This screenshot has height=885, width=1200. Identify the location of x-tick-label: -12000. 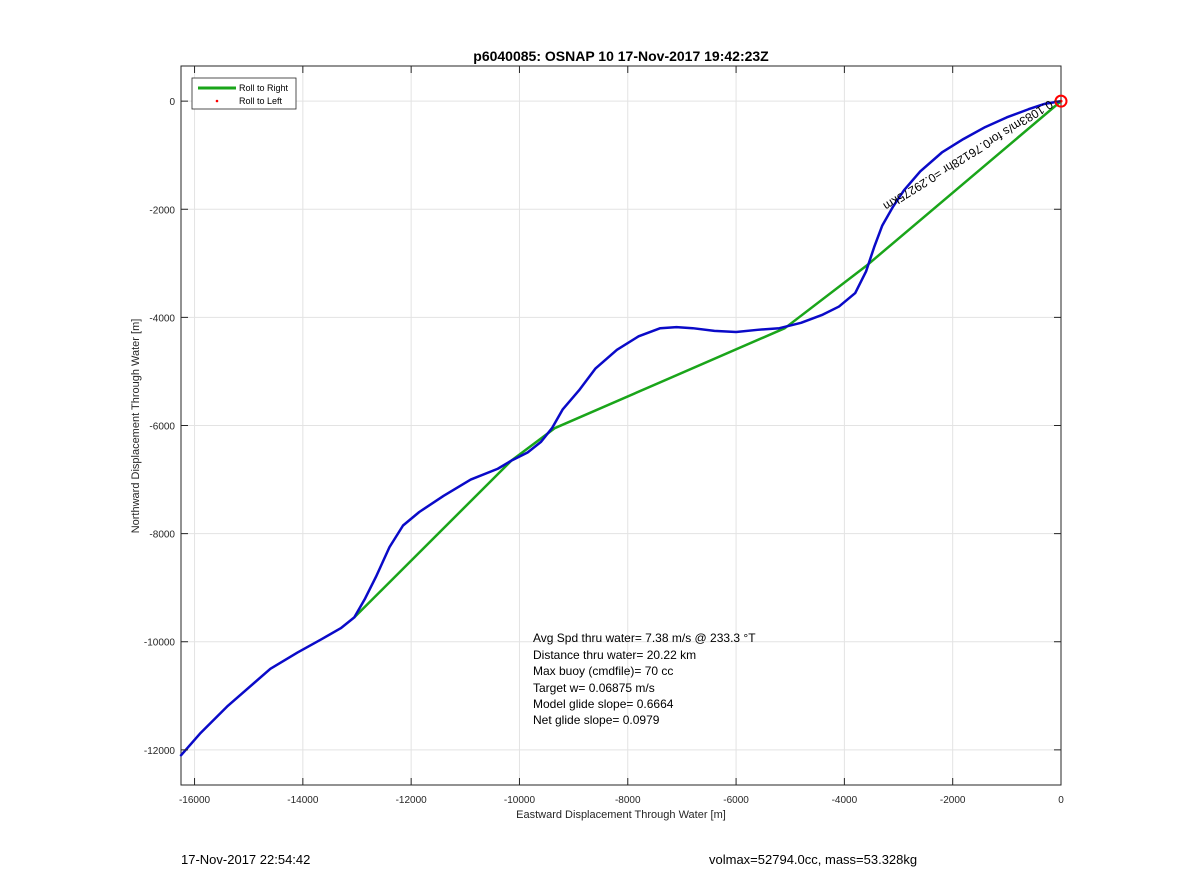
(412, 800).